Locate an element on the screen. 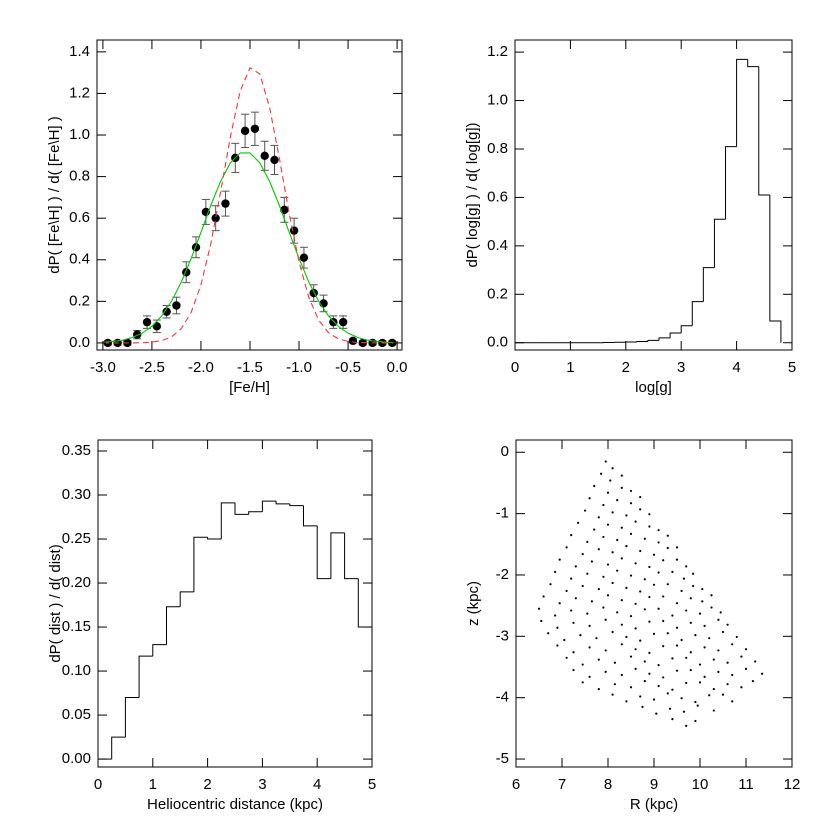  y-tick-label: 1.0 is located at coordinates (79, 134).